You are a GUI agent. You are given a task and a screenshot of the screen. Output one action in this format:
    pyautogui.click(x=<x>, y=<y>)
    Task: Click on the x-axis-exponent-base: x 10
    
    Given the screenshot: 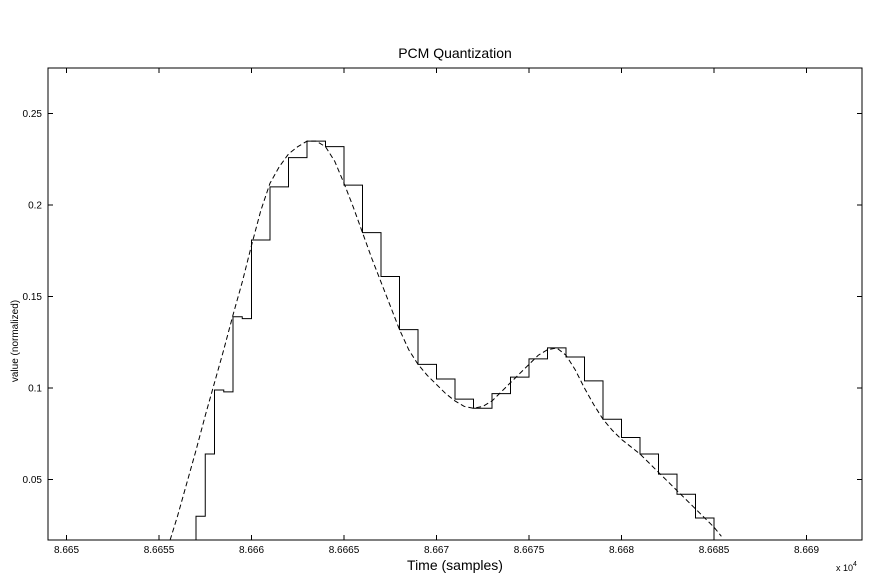 What is the action you would take?
    pyautogui.click(x=844, y=568)
    